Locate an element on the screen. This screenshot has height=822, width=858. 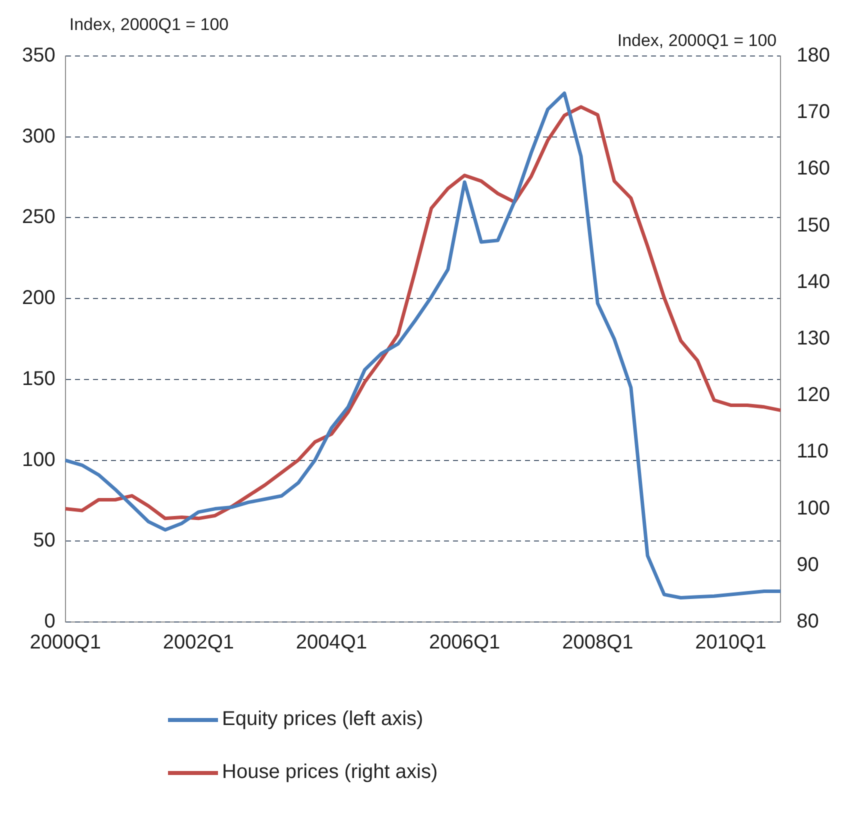
y2-tick-label: 160 is located at coordinates (813, 169).